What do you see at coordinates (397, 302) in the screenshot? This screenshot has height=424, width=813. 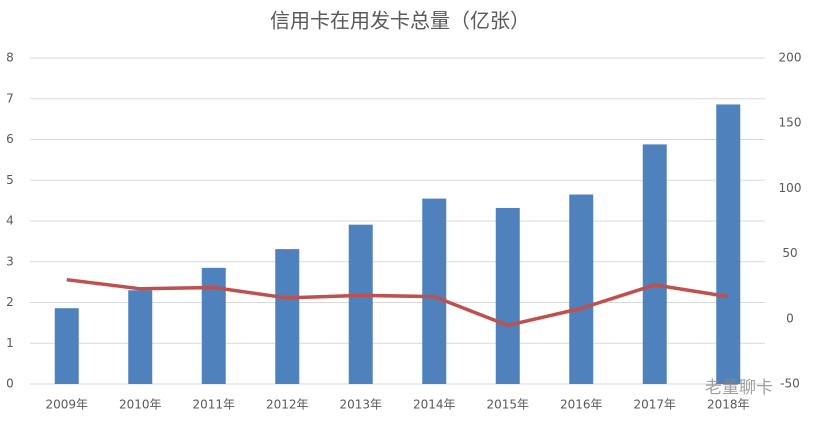 I see `line` at bounding box center [397, 302].